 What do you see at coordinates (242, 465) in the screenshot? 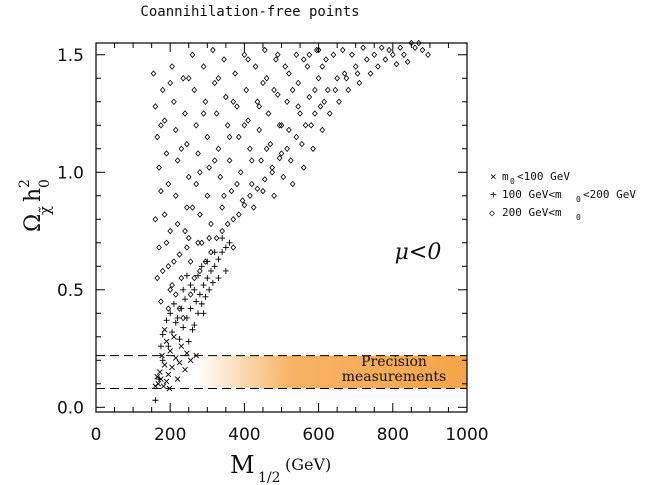
I see `x-axis-label-main: M` at bounding box center [242, 465].